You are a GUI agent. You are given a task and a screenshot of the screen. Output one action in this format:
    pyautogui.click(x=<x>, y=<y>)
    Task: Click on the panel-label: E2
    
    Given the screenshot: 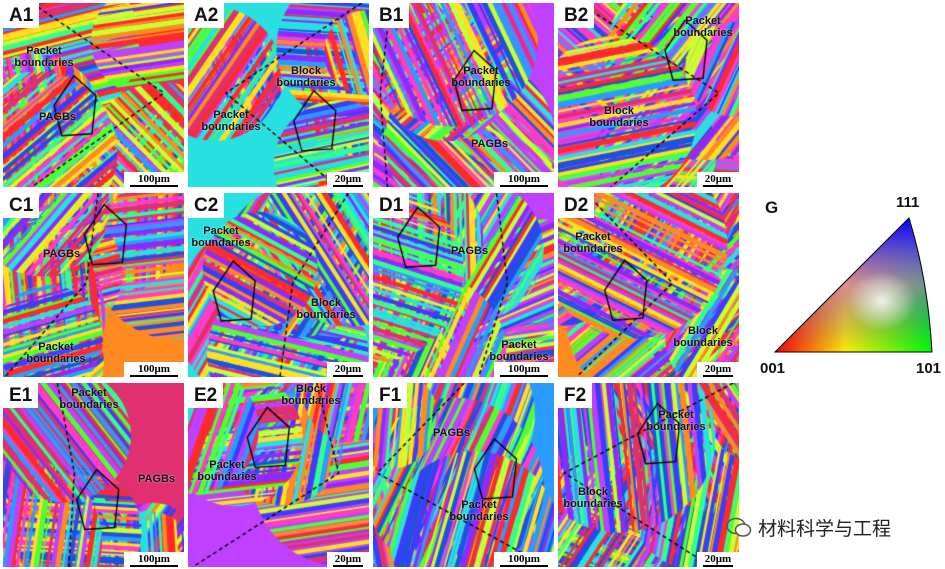 What is the action you would take?
    pyautogui.click(x=206, y=395)
    